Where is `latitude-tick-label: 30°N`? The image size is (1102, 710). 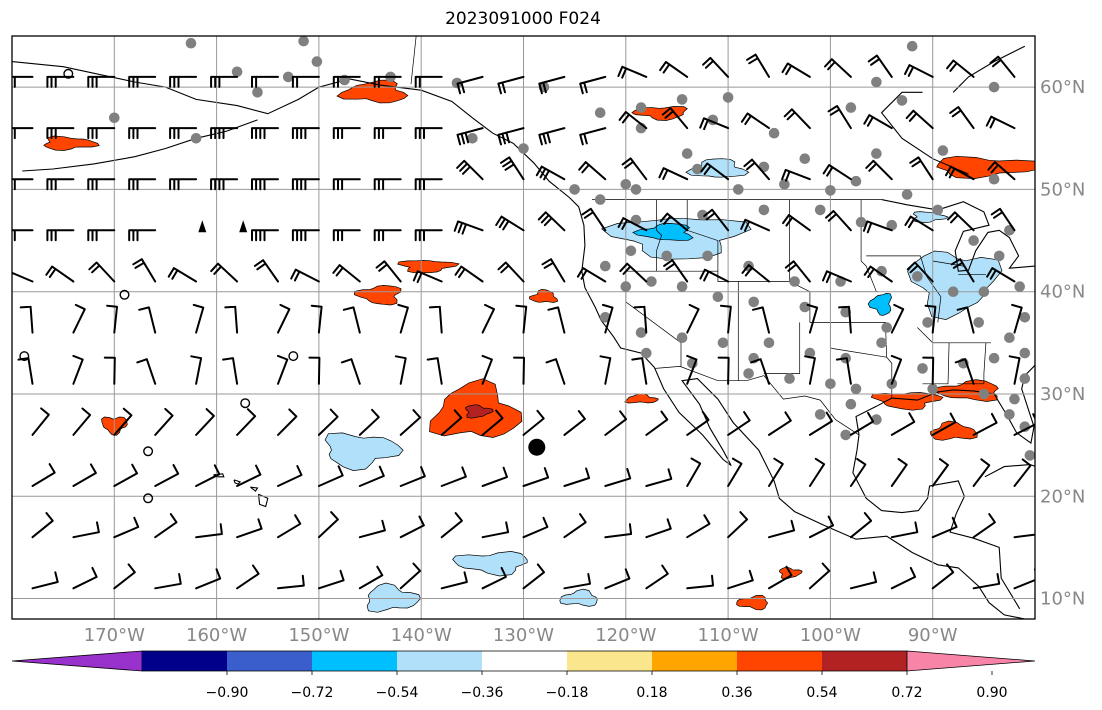
latitude-tick-label: 30°N is located at coordinates (1062, 394).